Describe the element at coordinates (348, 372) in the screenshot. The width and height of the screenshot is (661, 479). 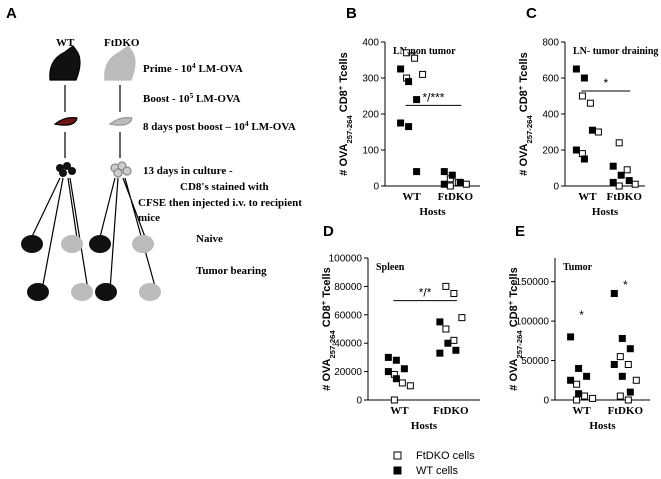
I see `y-tick-label: 20000` at that location.